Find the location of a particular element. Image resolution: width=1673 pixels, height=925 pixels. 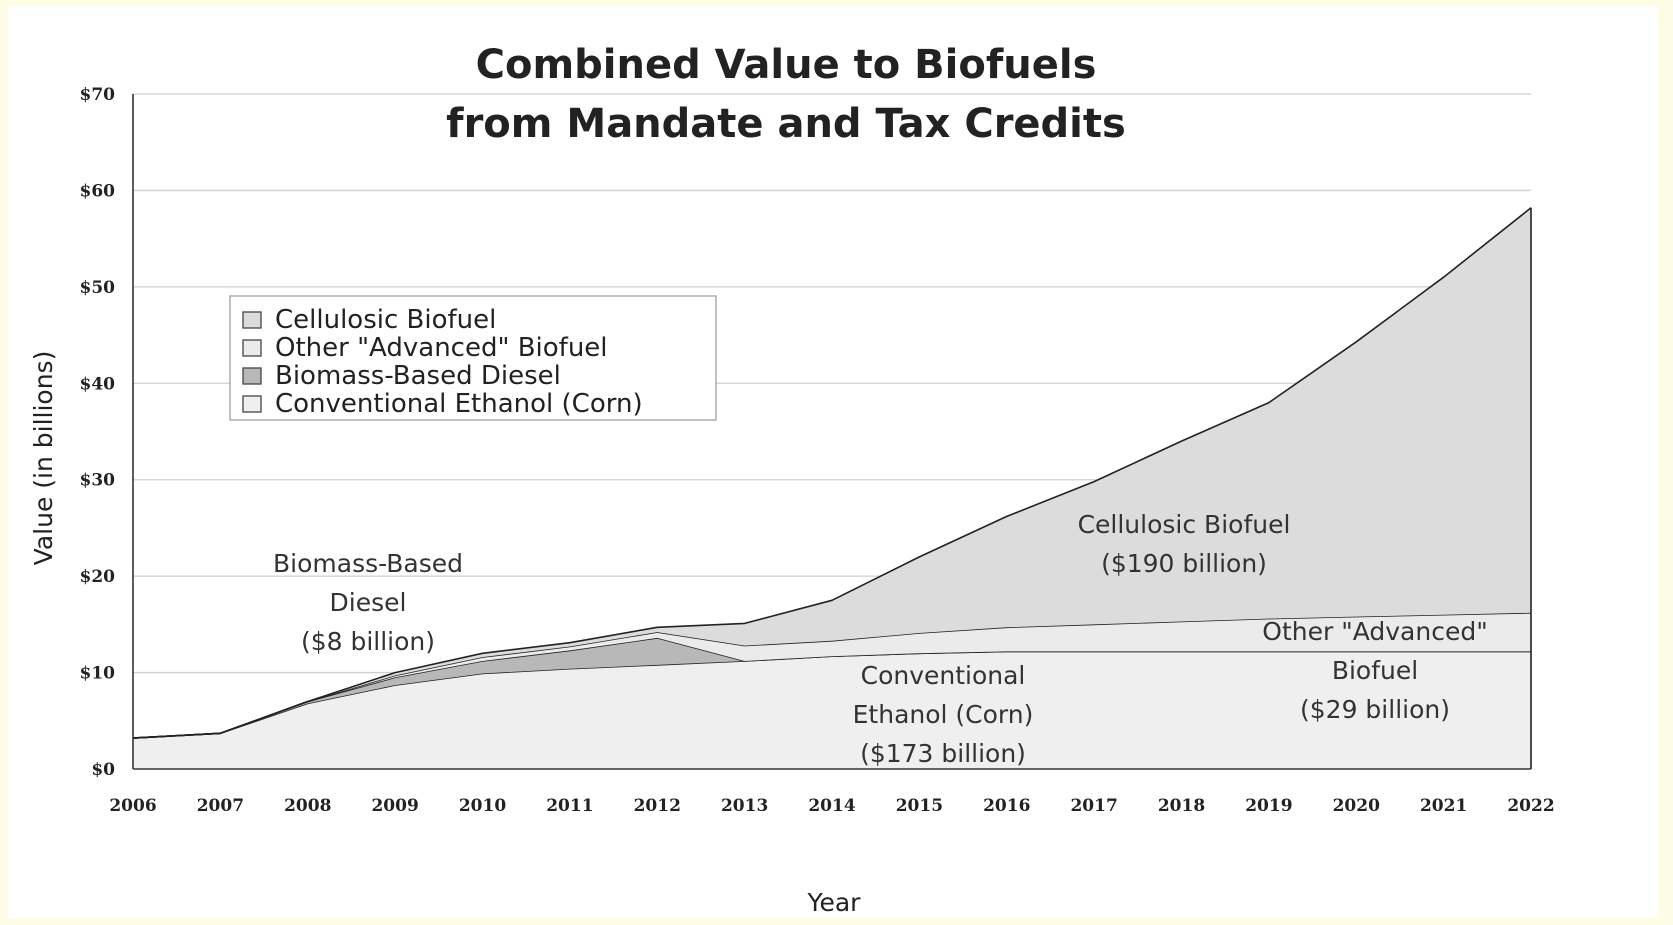

x-tick-label: 2006 is located at coordinates (132, 806).